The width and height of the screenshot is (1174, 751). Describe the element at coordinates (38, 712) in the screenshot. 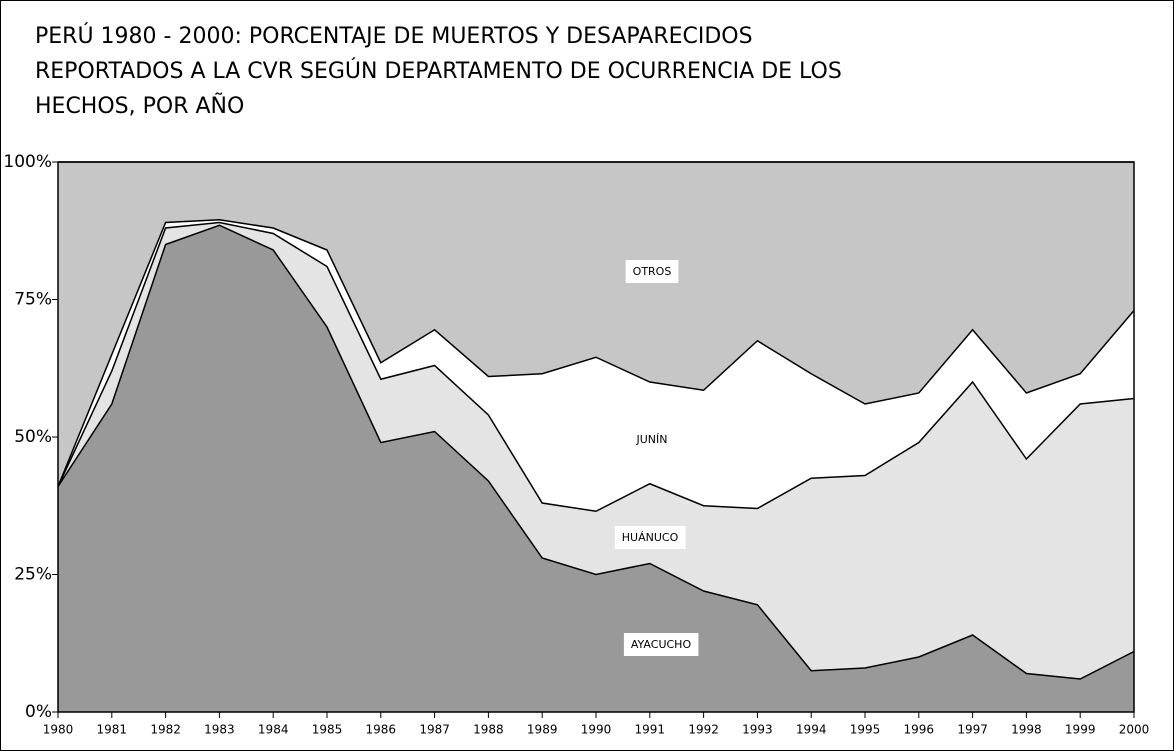

I see `y-tick-label: 0%` at that location.